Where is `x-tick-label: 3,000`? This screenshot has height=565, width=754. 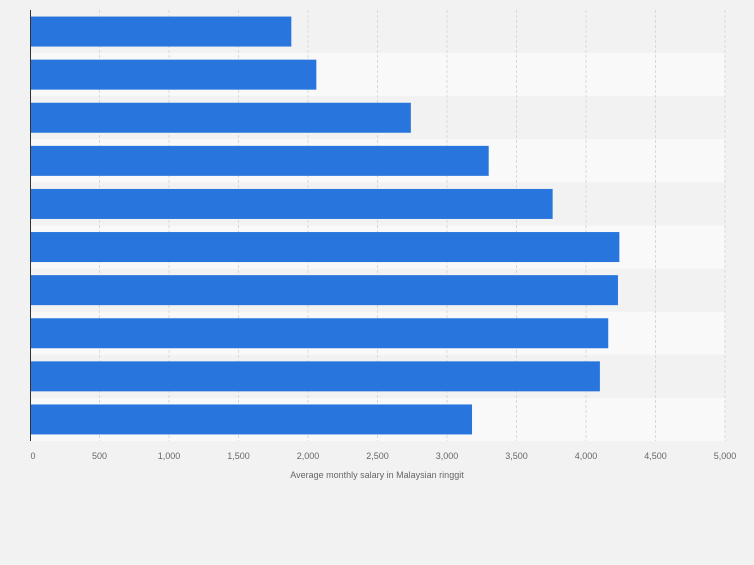
x-tick-label: 3,000 is located at coordinates (447, 456).